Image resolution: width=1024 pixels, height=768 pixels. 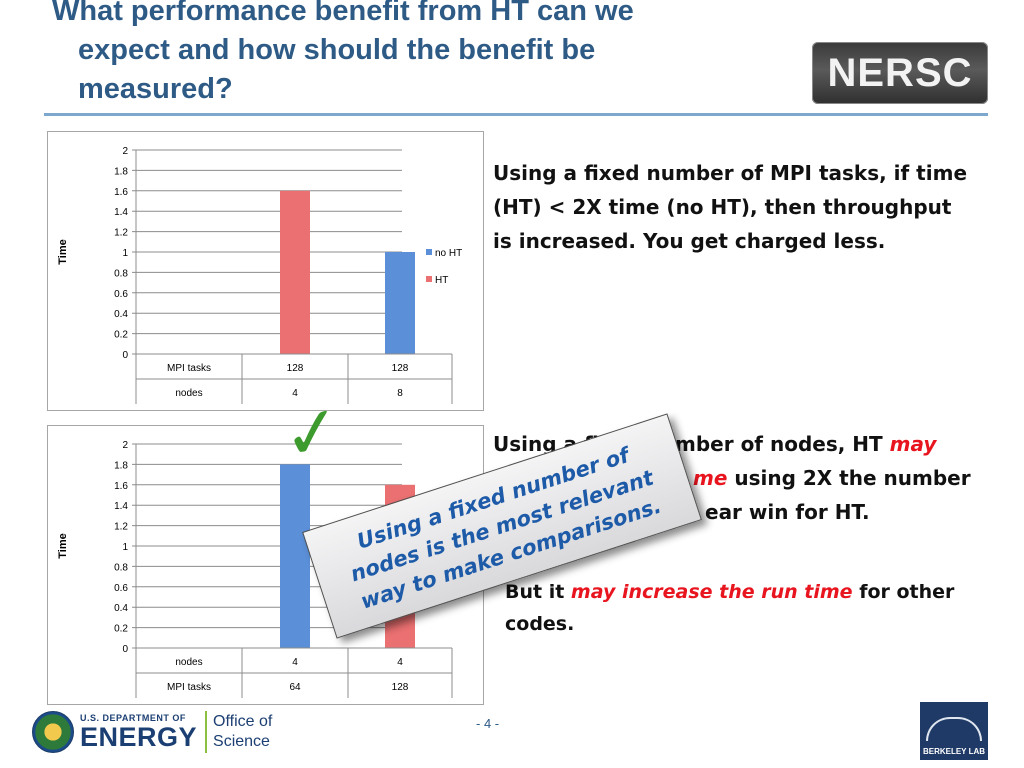 What do you see at coordinates (849, 478) in the screenshot?
I see `text-fixed-nodes-e: using 2X the number` at bounding box center [849, 478].